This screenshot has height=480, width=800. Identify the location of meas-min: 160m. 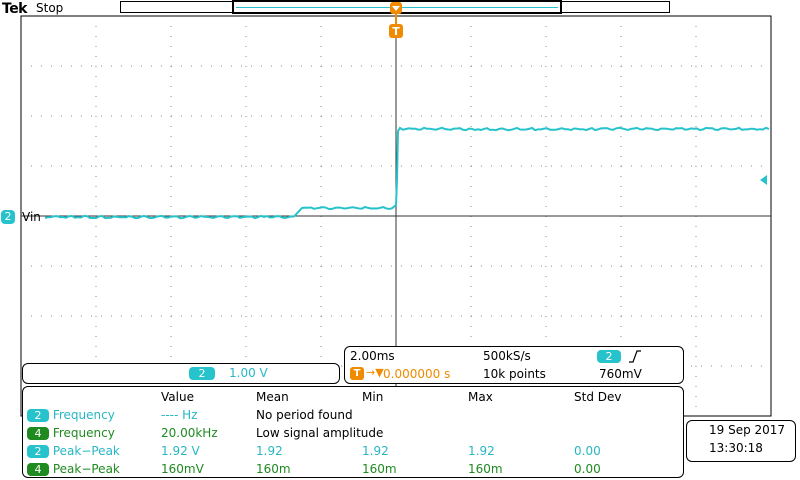
(379, 469).